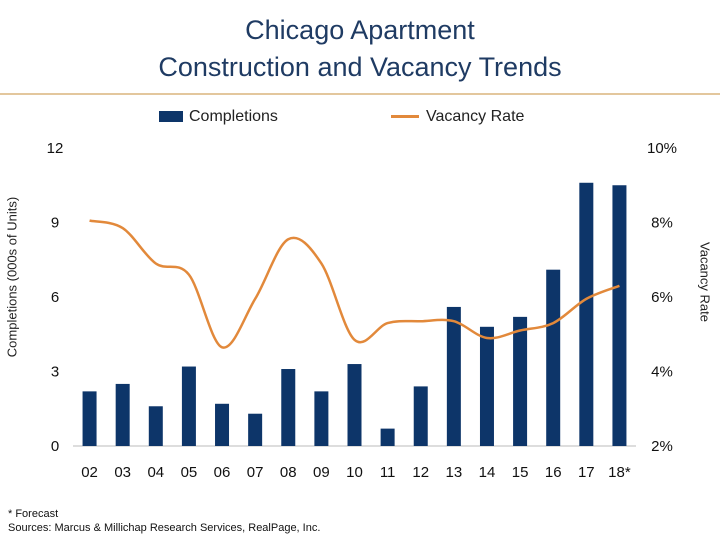 This screenshot has height=540, width=720. Describe the element at coordinates (155, 472) in the screenshot. I see `x-tick-label: 04` at that location.